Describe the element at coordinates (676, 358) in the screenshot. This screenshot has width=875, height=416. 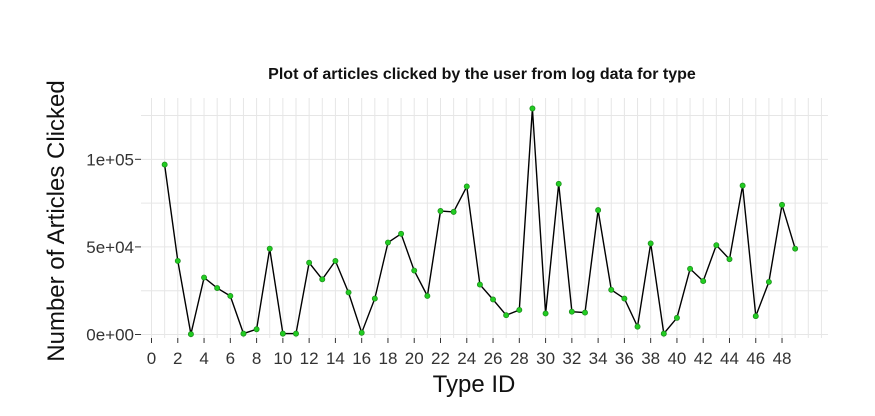
I see `x-tick-label: 40` at that location.